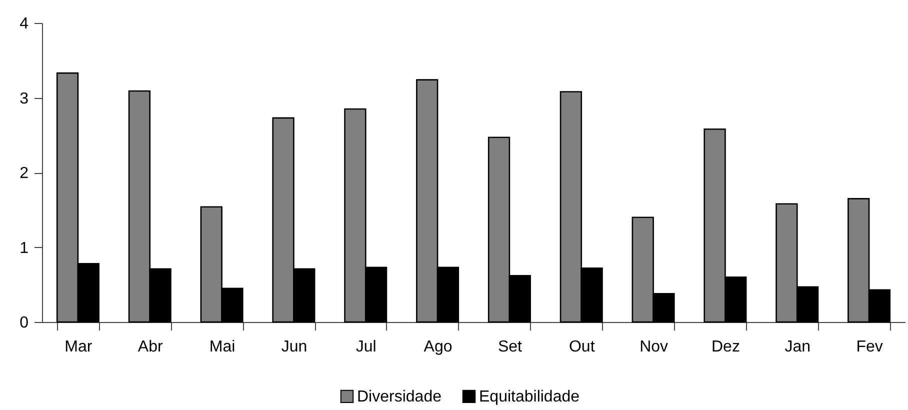 Image resolution: width=908 pixels, height=410 pixels. Describe the element at coordinates (869, 347) in the screenshot. I see `x-tick-label: Fev` at that location.